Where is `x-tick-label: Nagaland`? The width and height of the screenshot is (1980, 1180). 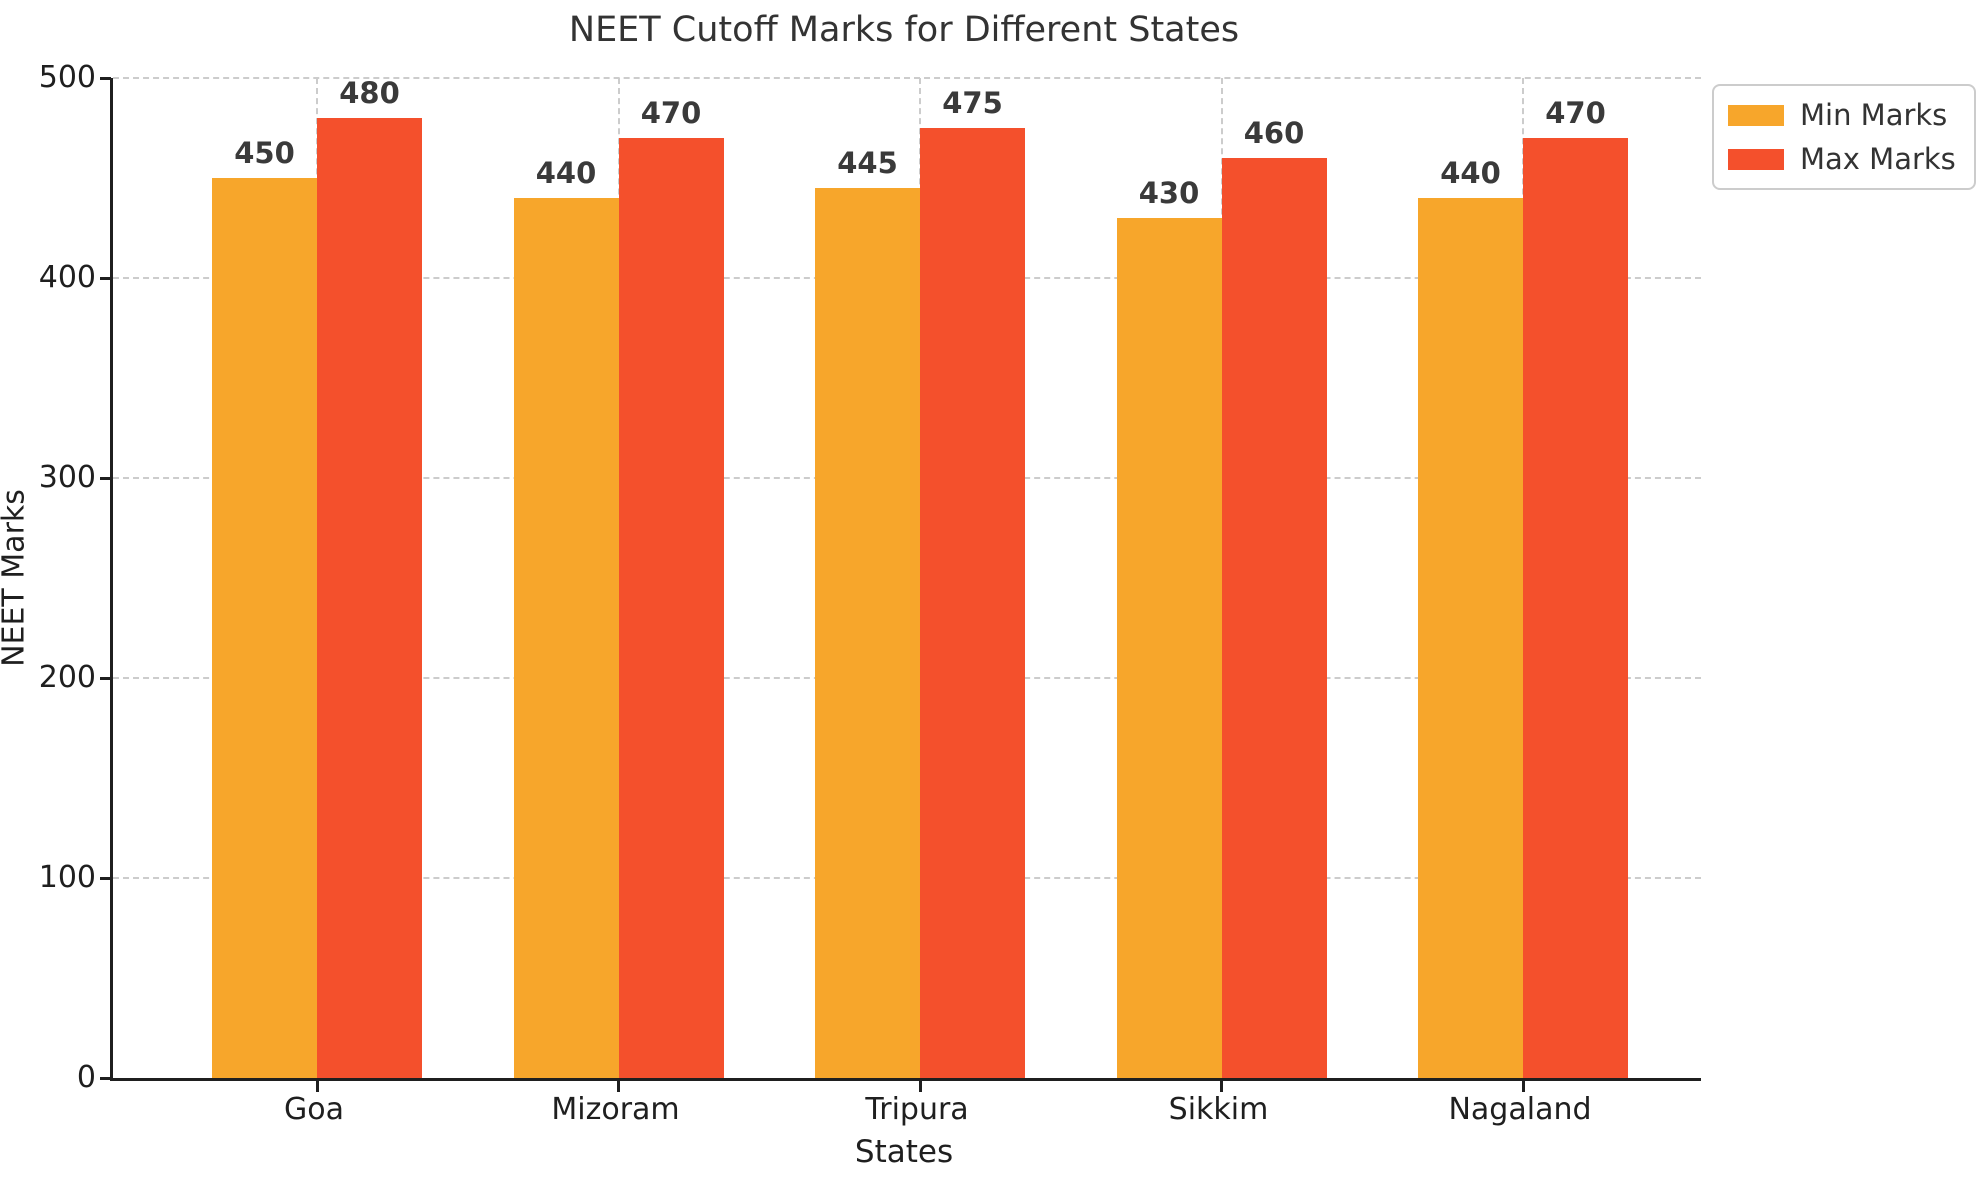 x-tick-label: Nagaland is located at coordinates (1520, 1109).